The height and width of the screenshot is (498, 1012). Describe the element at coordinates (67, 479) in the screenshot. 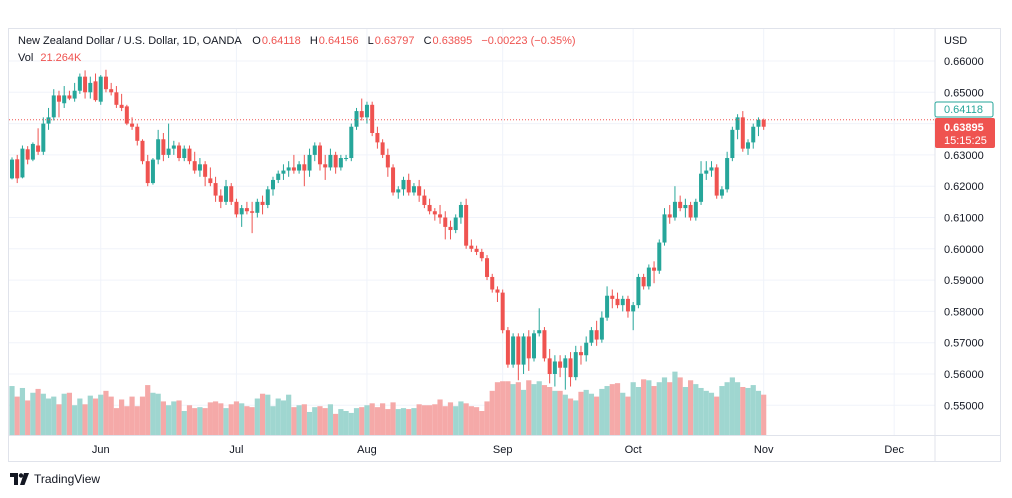

I see `brand-name: TradingView` at that location.